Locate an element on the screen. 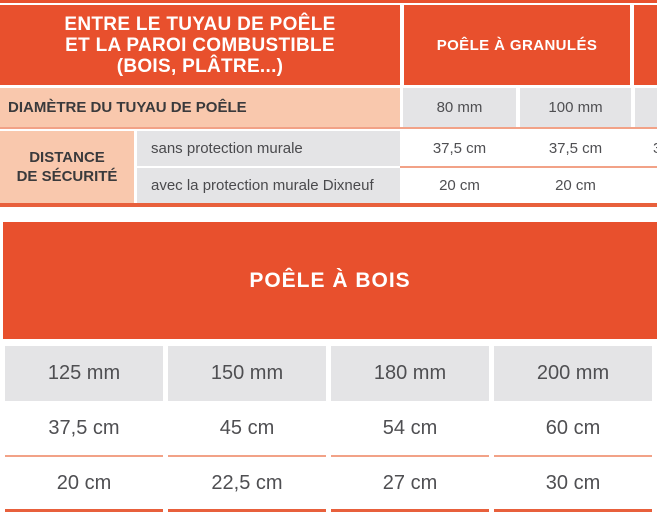 The height and width of the screenshot is (520, 657). distance-row2-value-100: 20 cm is located at coordinates (575, 185).